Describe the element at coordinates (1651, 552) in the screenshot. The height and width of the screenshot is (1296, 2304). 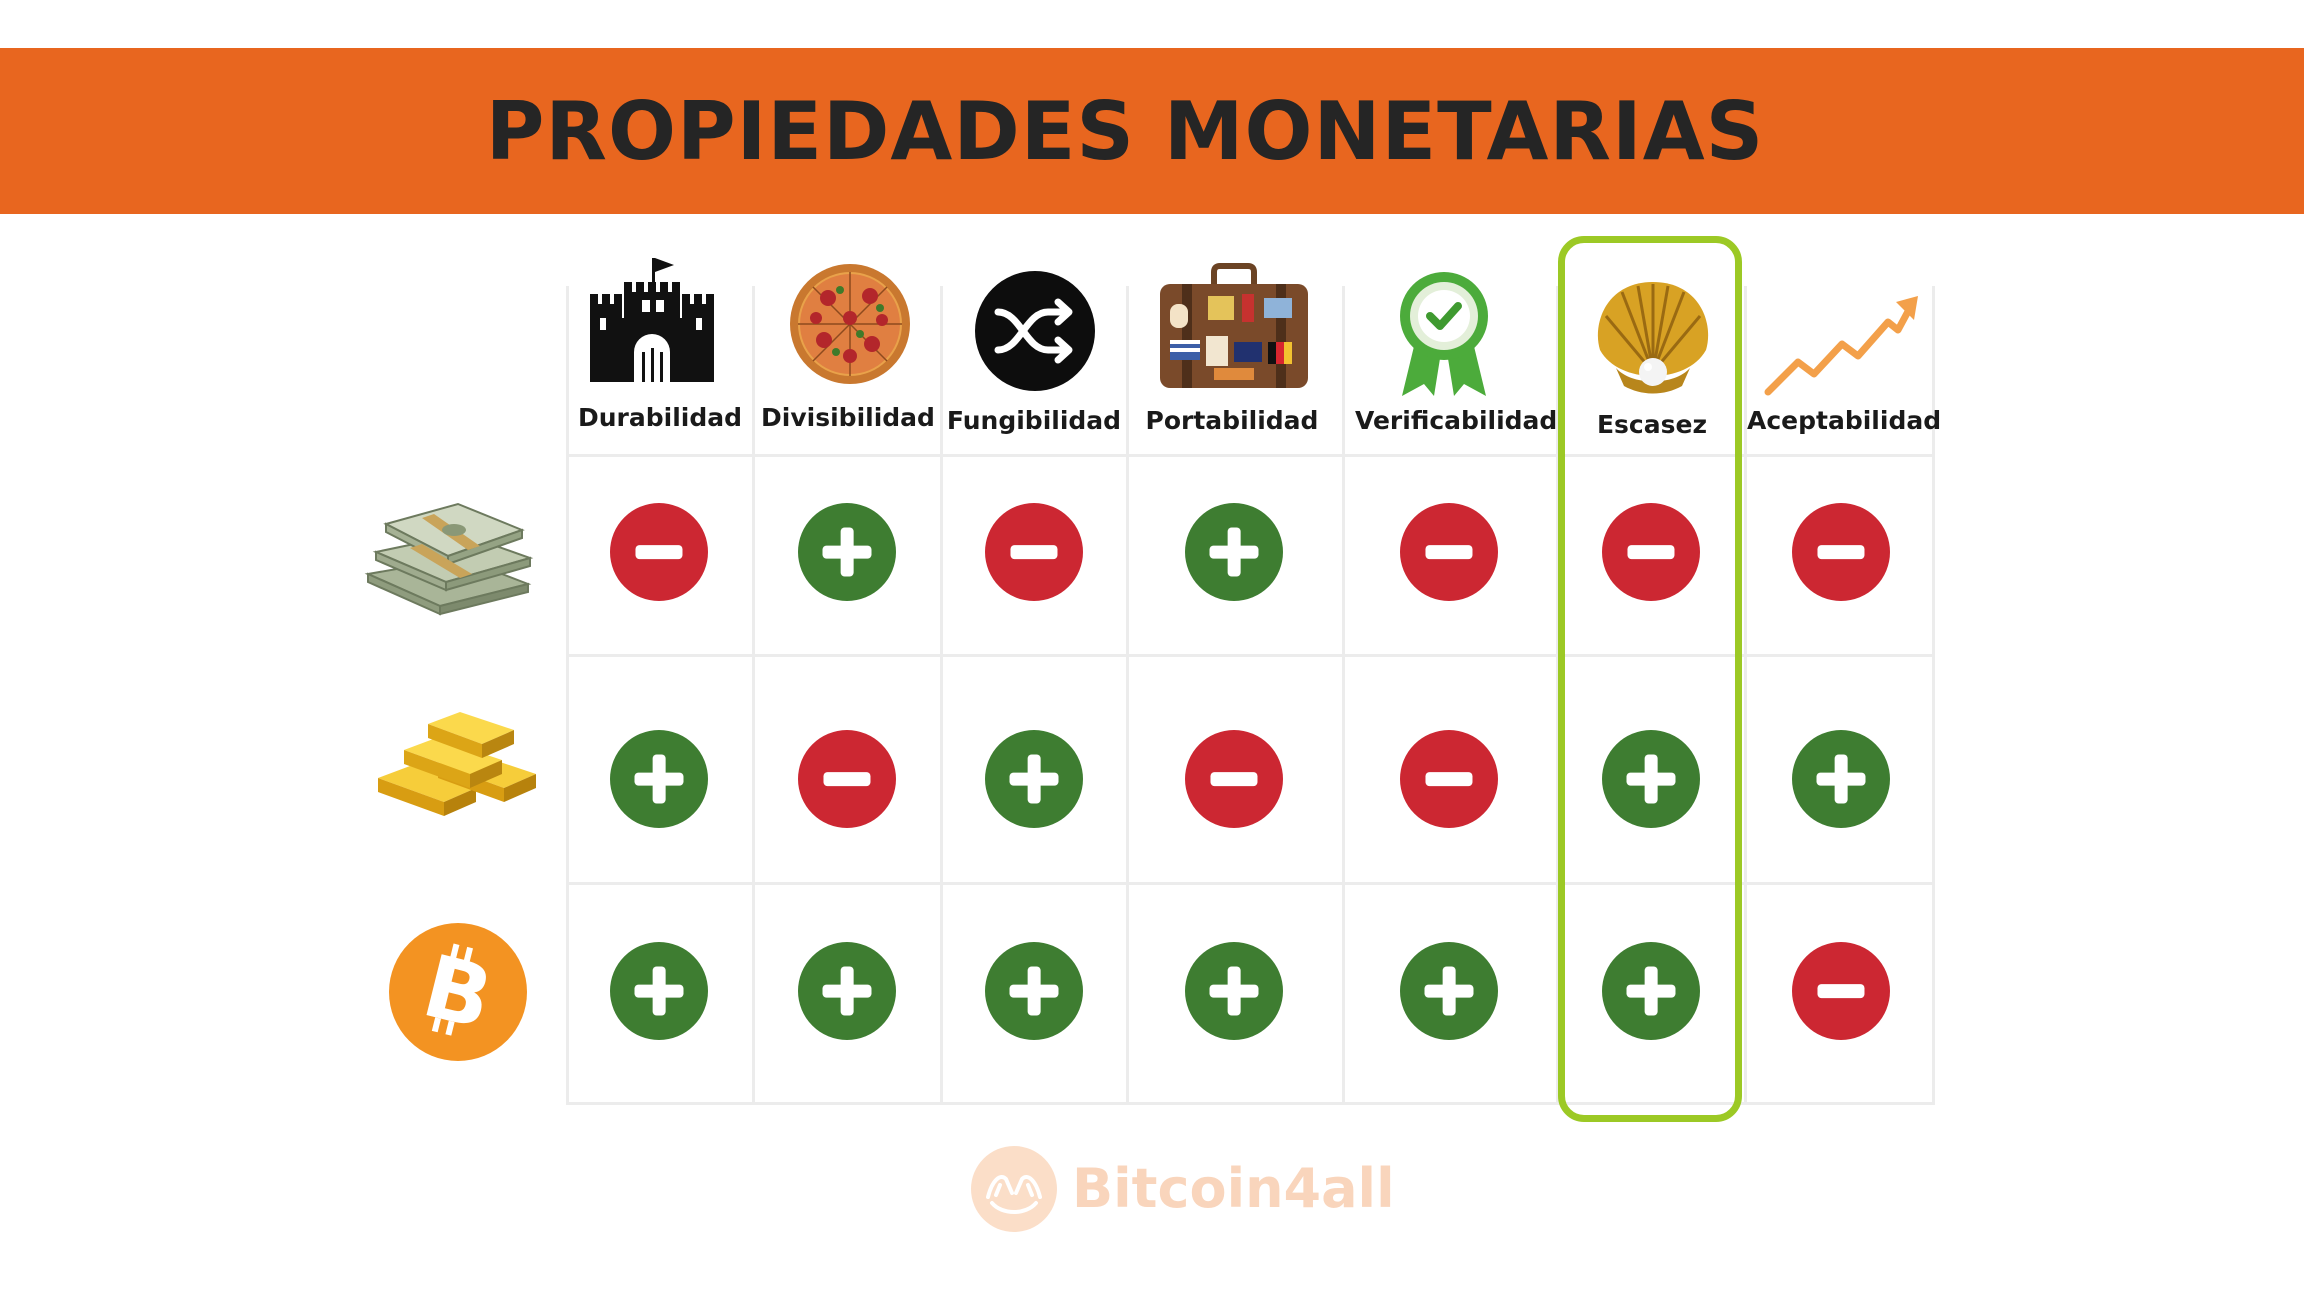
I see `minus-mark-cash-escasez` at that location.